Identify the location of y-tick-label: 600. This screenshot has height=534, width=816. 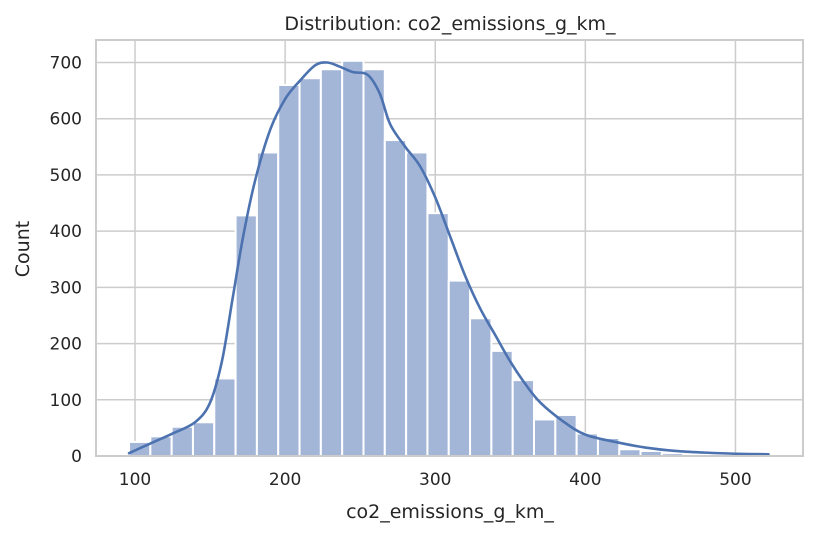
(66, 120).